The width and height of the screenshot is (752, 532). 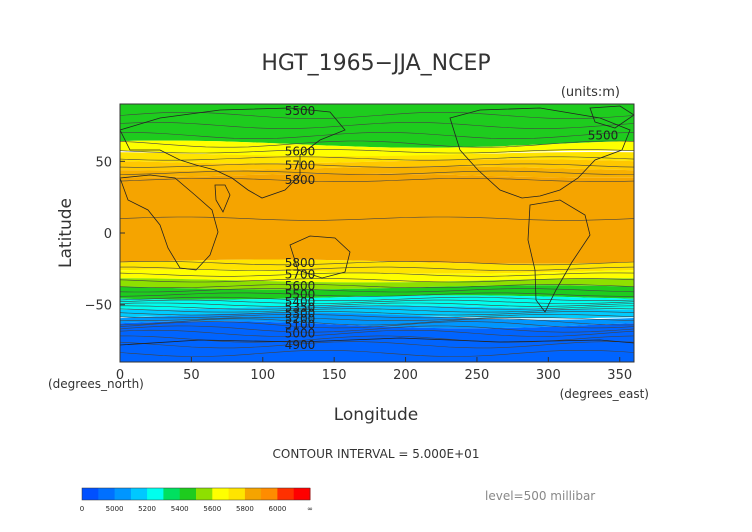 I want to click on colorbar-label: ∞, so click(x=310, y=509).